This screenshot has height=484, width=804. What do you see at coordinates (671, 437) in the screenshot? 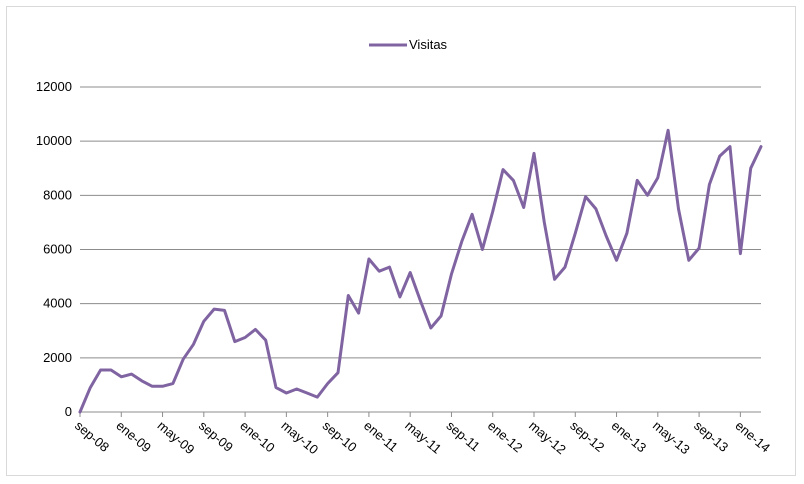
I see `x-tick-label: may-13` at bounding box center [671, 437].